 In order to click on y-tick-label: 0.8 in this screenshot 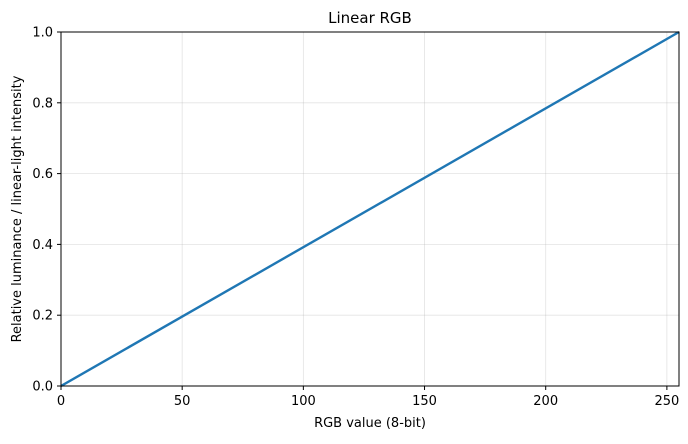, I will do `click(42, 103)`.